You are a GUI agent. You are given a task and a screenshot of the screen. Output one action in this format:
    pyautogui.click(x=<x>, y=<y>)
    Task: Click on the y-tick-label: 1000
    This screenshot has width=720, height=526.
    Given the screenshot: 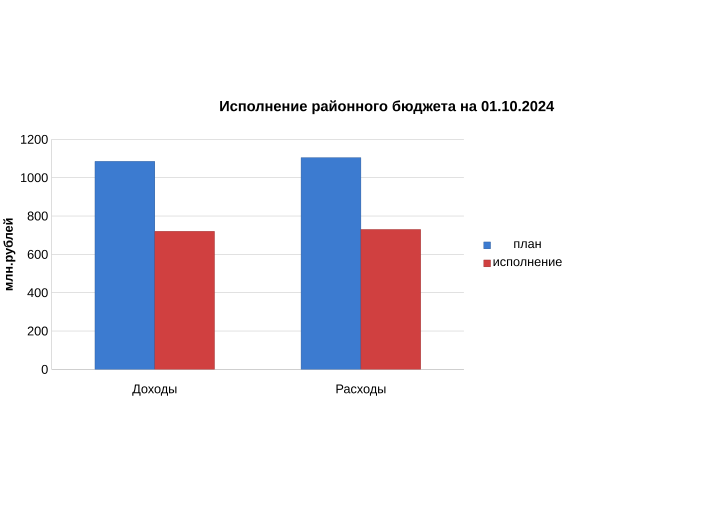 What is the action you would take?
    pyautogui.click(x=34, y=177)
    